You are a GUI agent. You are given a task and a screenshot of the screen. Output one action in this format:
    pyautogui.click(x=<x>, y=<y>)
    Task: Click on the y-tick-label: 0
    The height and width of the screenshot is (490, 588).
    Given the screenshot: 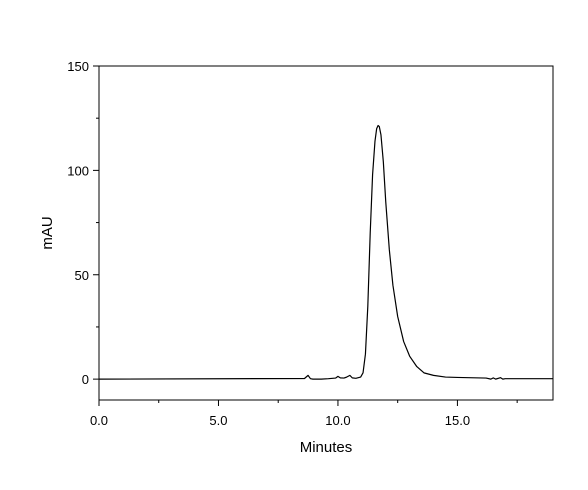 What is the action you would take?
    pyautogui.click(x=85, y=379)
    